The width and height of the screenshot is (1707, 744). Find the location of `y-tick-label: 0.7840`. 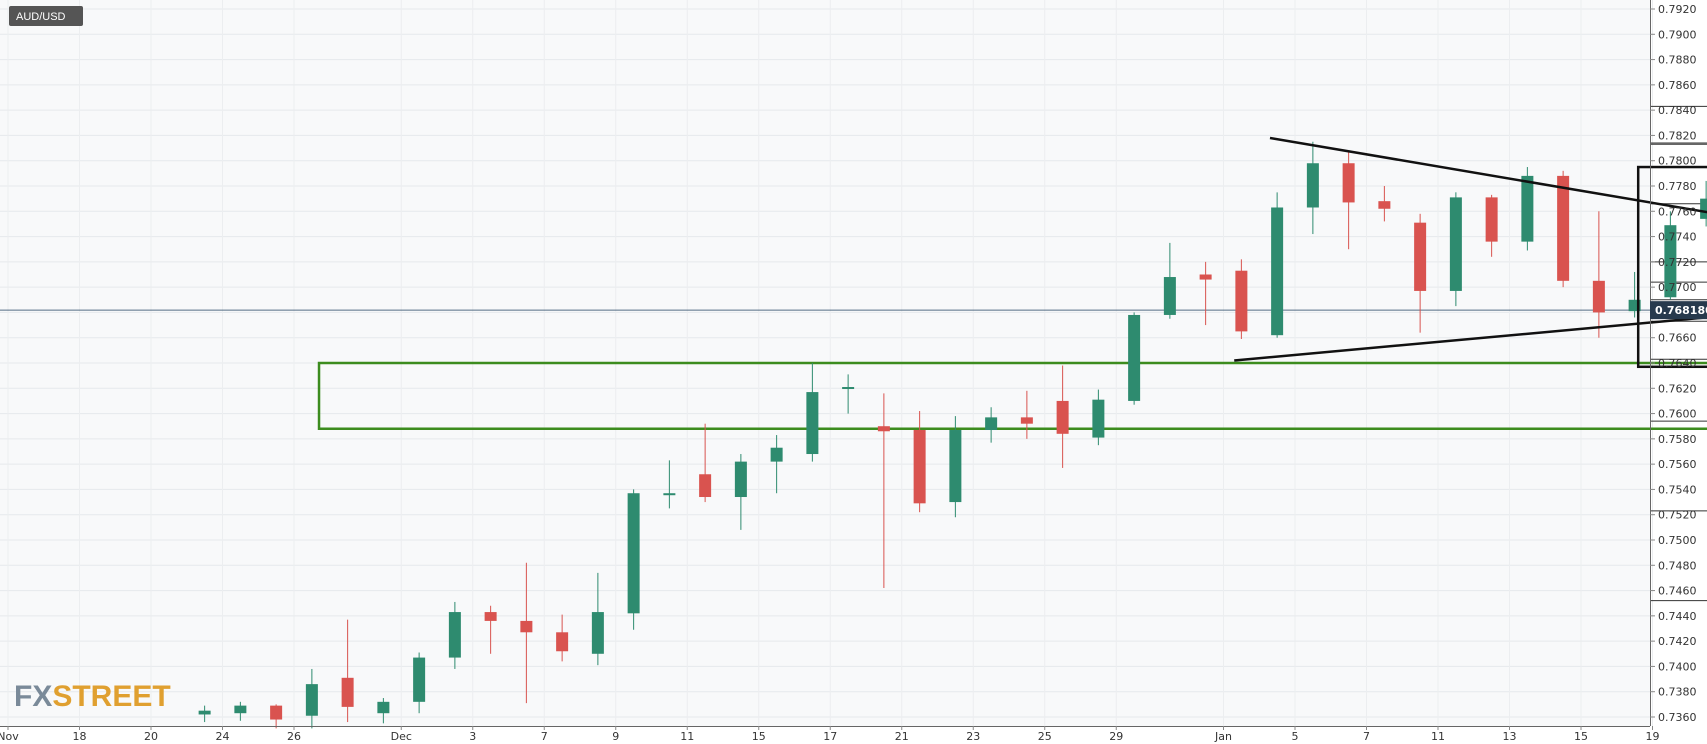

y-tick-label: 0.7840 is located at coordinates (1677, 110).